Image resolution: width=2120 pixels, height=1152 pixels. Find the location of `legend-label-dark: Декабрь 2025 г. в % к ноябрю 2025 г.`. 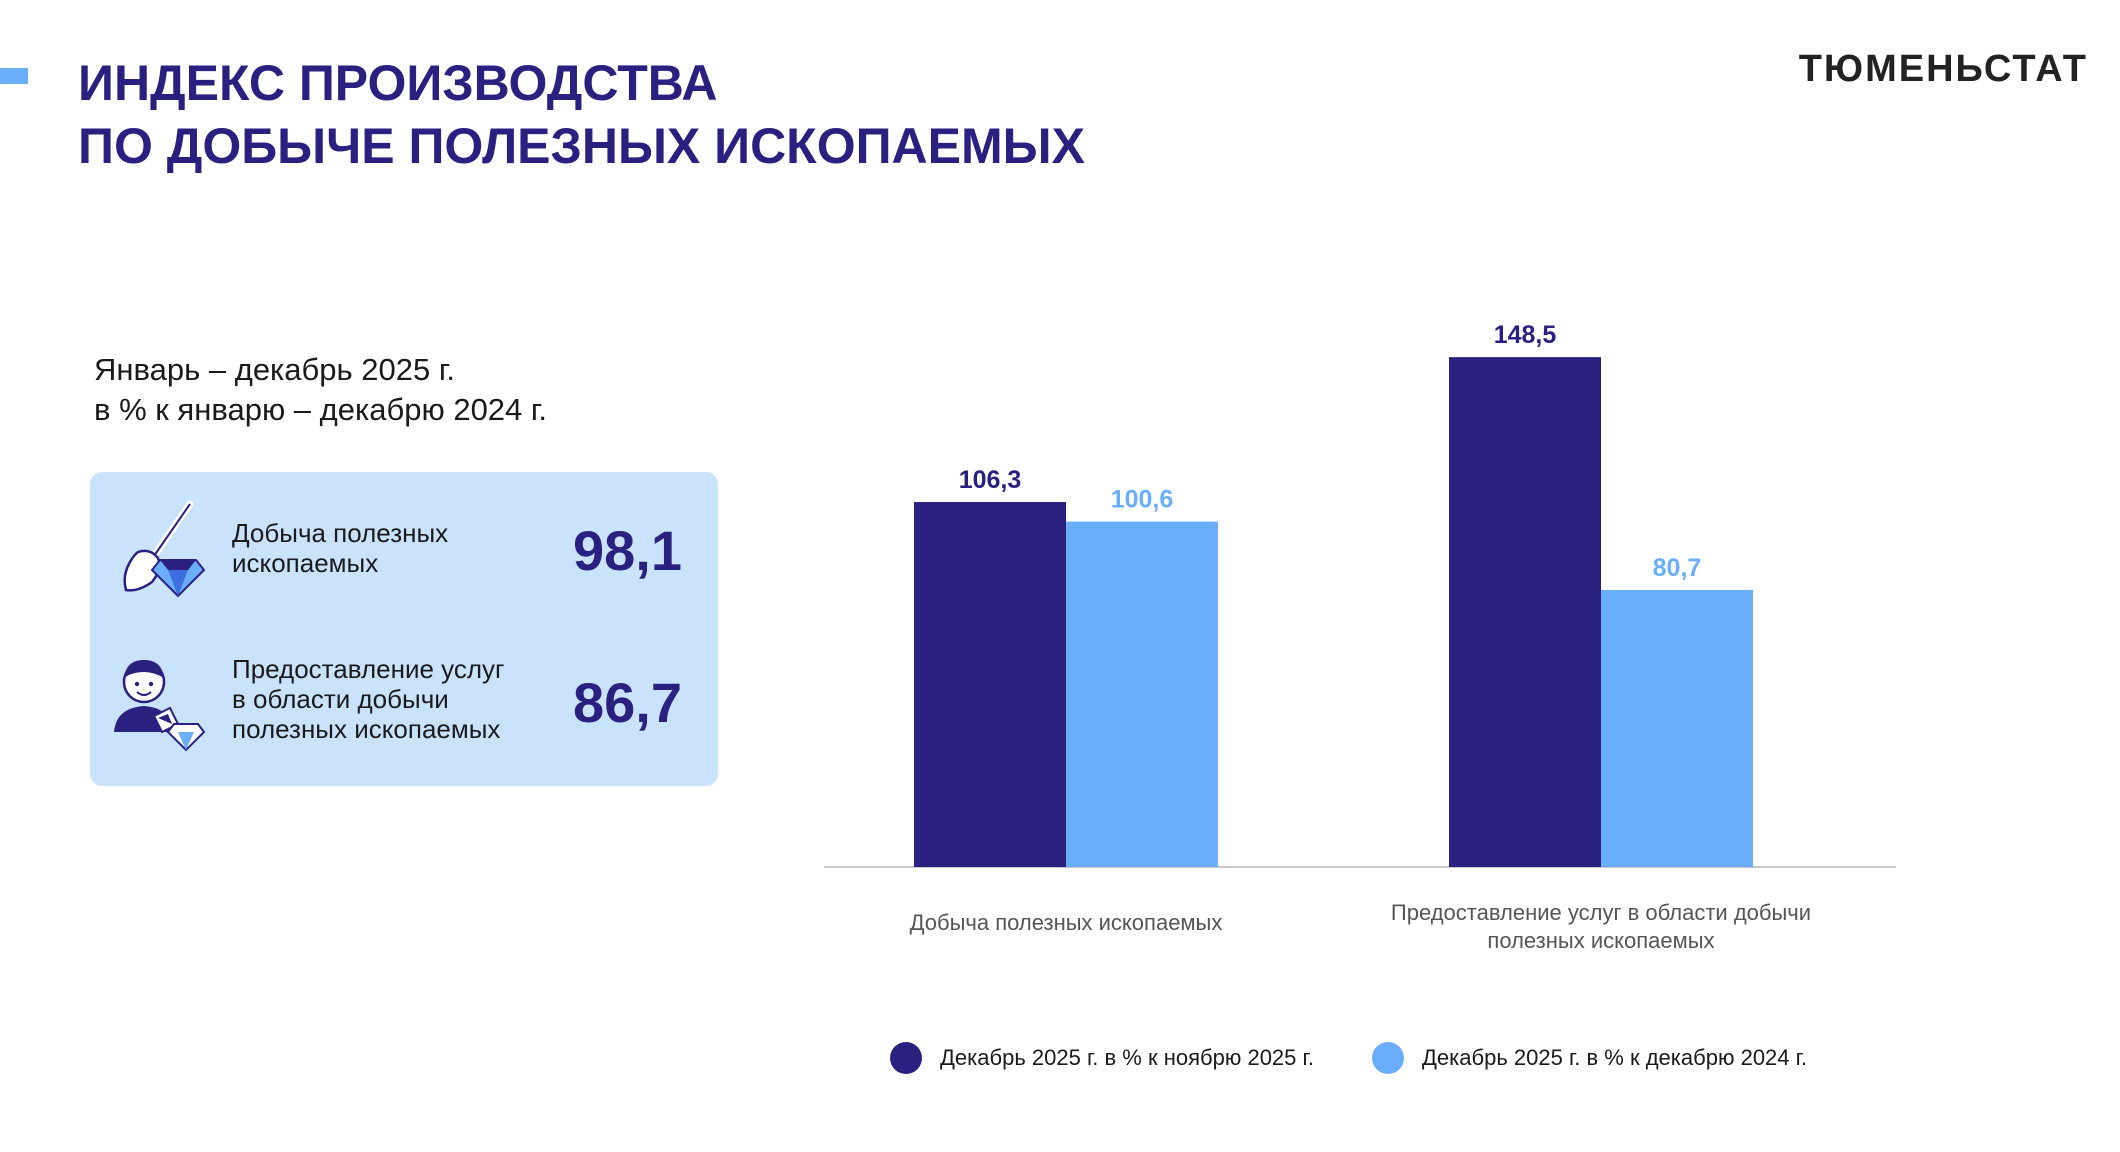

legend-label-dark: Декабрь 2025 г. в % к ноябрю 2025 г. is located at coordinates (1127, 1057).